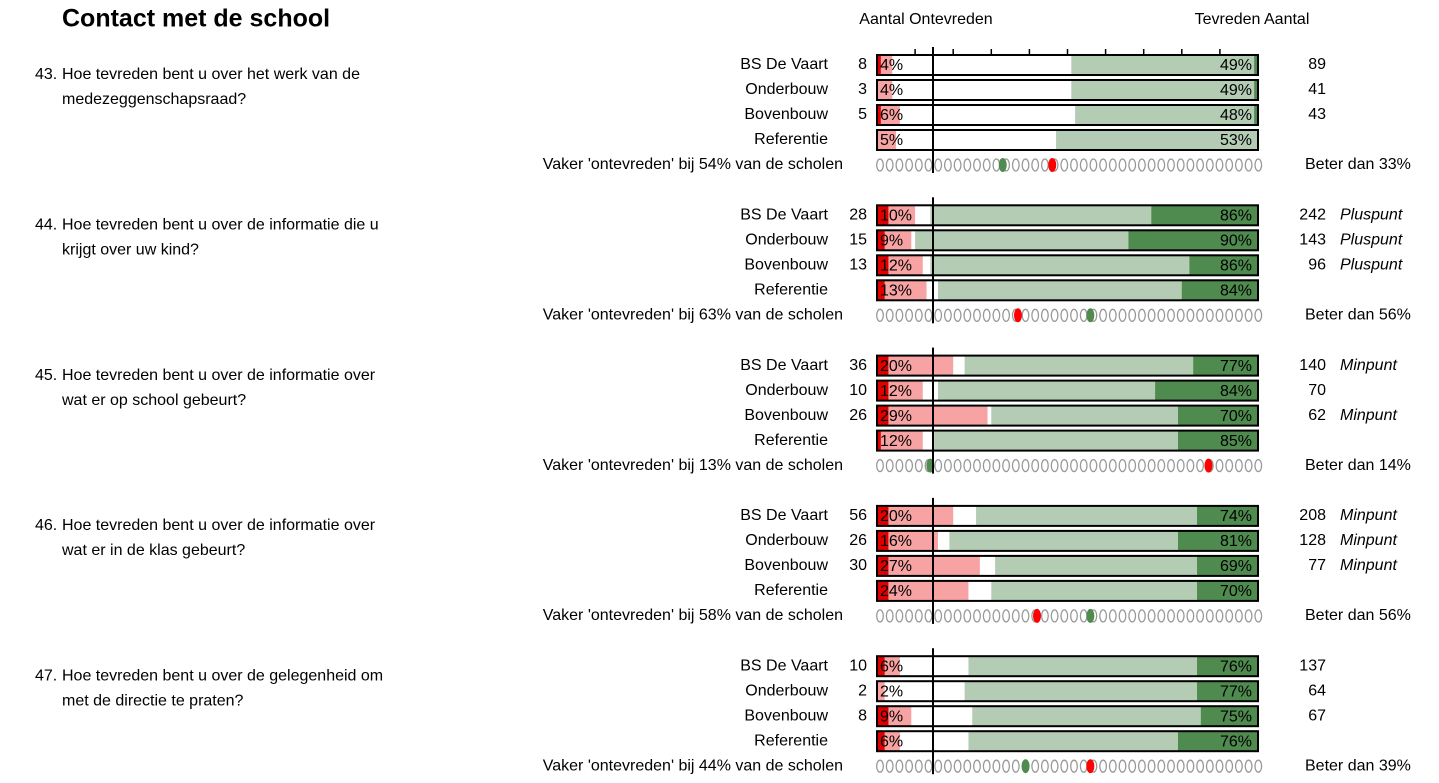 This screenshot has height=783, width=1439. I want to click on beter-label: Beter dan 56%, so click(1358, 315).